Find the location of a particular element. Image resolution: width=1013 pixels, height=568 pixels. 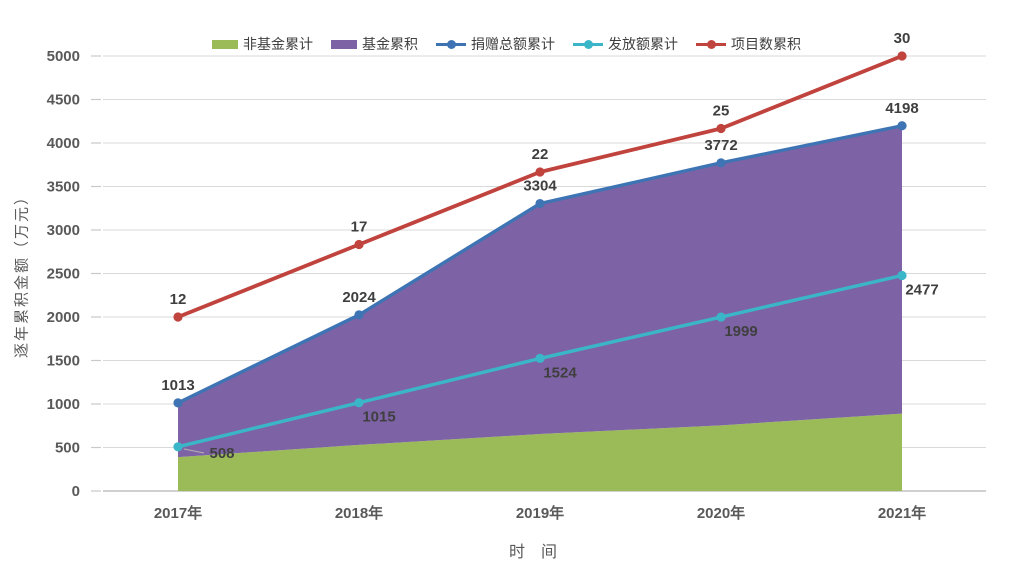

data-label: 12 is located at coordinates (178, 299).